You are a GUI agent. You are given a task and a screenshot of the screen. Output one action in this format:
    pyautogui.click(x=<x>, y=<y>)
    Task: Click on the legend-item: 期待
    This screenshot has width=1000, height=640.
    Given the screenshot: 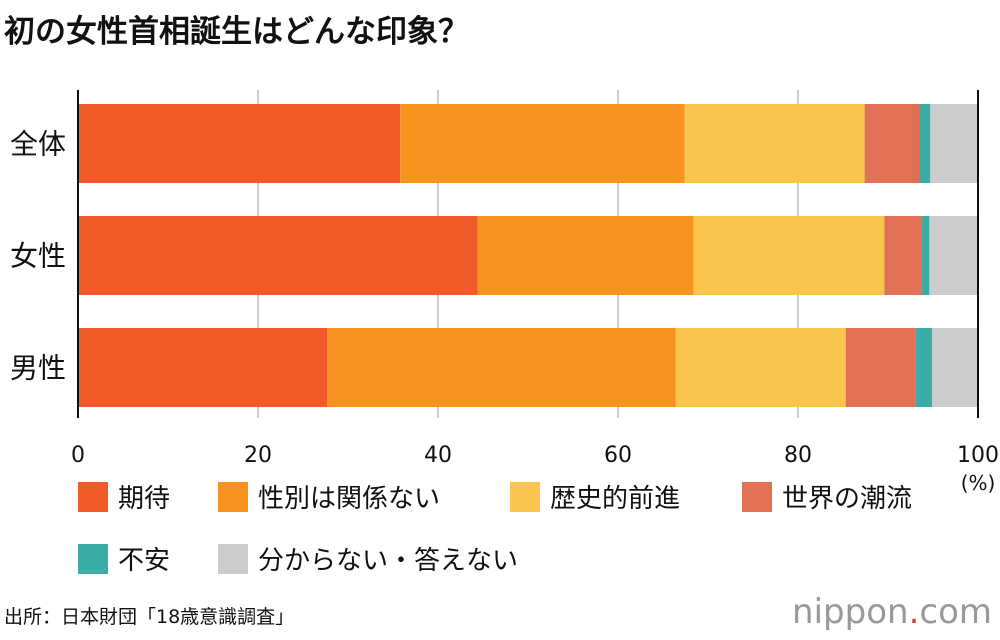 What is the action you would take?
    pyautogui.click(x=124, y=496)
    